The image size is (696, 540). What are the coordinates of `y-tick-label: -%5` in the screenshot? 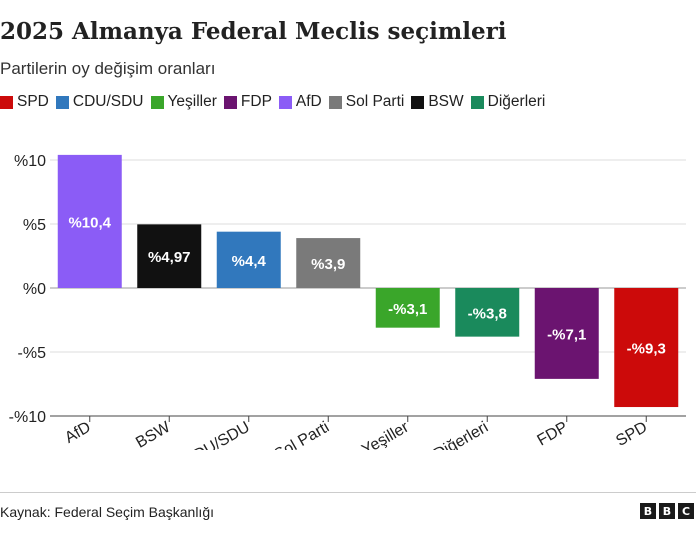 It's located at (32, 353).